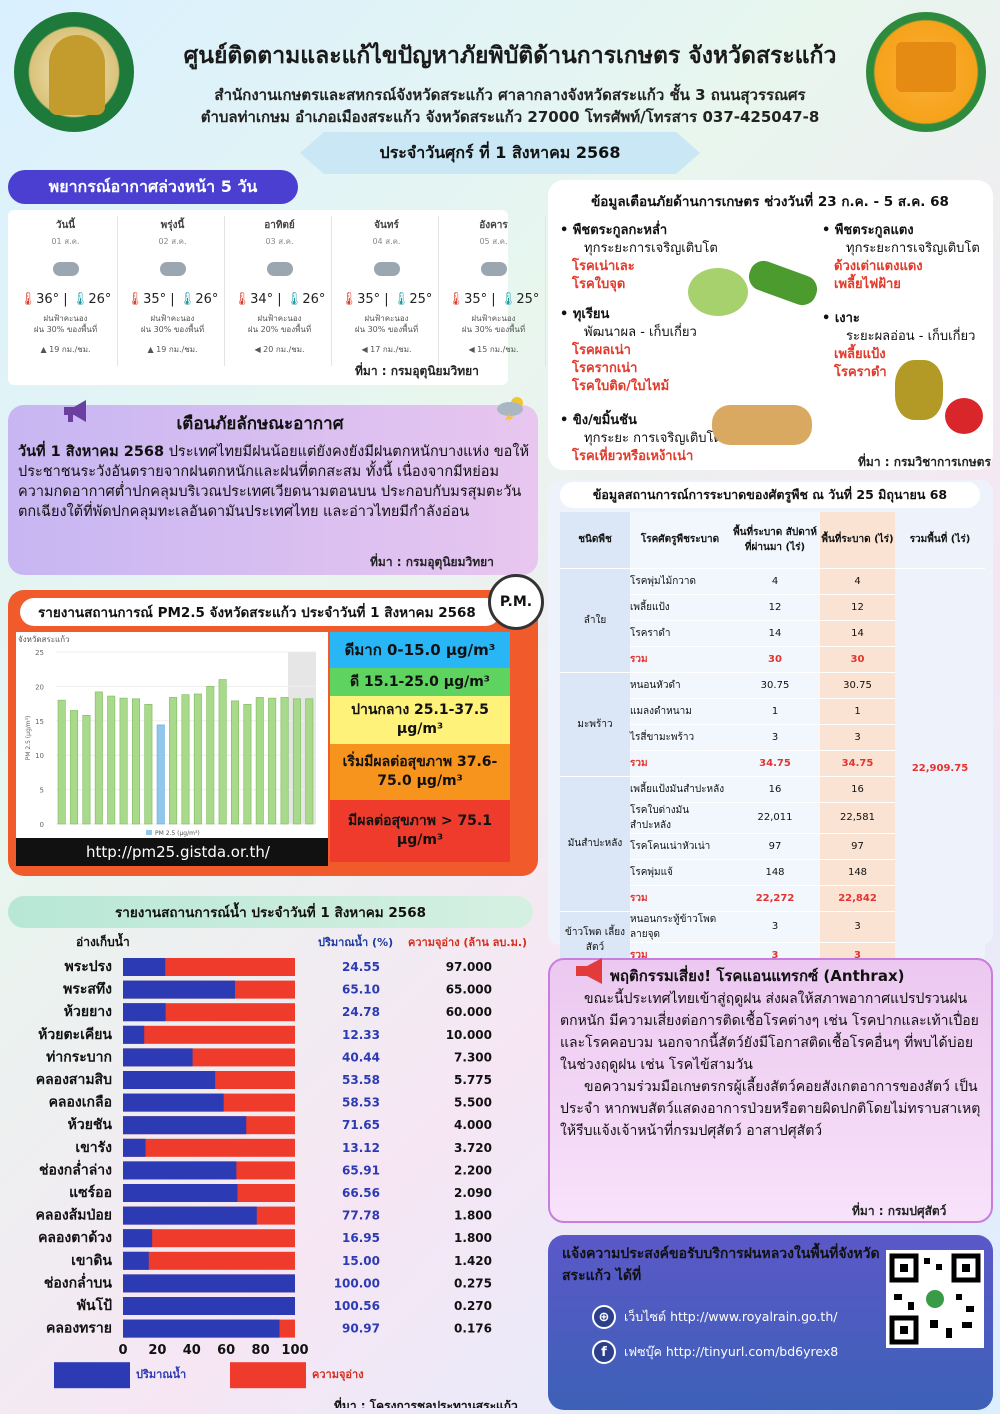 The image size is (1000, 1414). Describe the element at coordinates (172, 225) in the screenshot. I see `forecast-day-name: พรุ่งนี้` at that location.